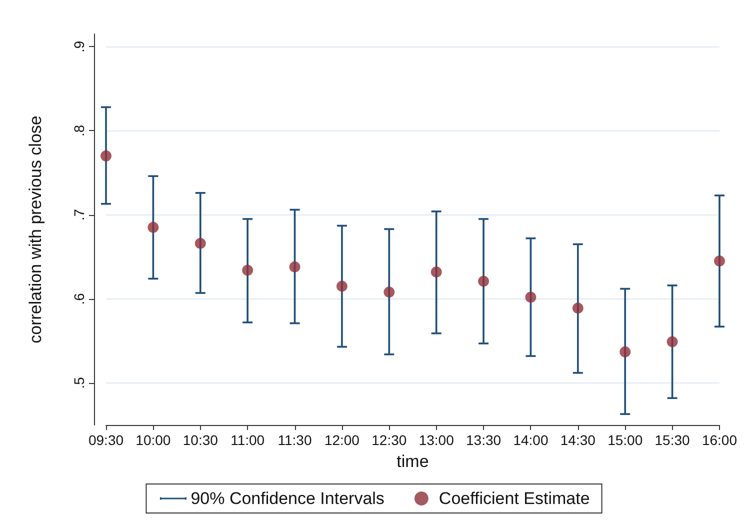 The width and height of the screenshot is (748, 525). Describe the element at coordinates (35, 230) in the screenshot. I see `y-axis-title: correlation with previous close` at that location.